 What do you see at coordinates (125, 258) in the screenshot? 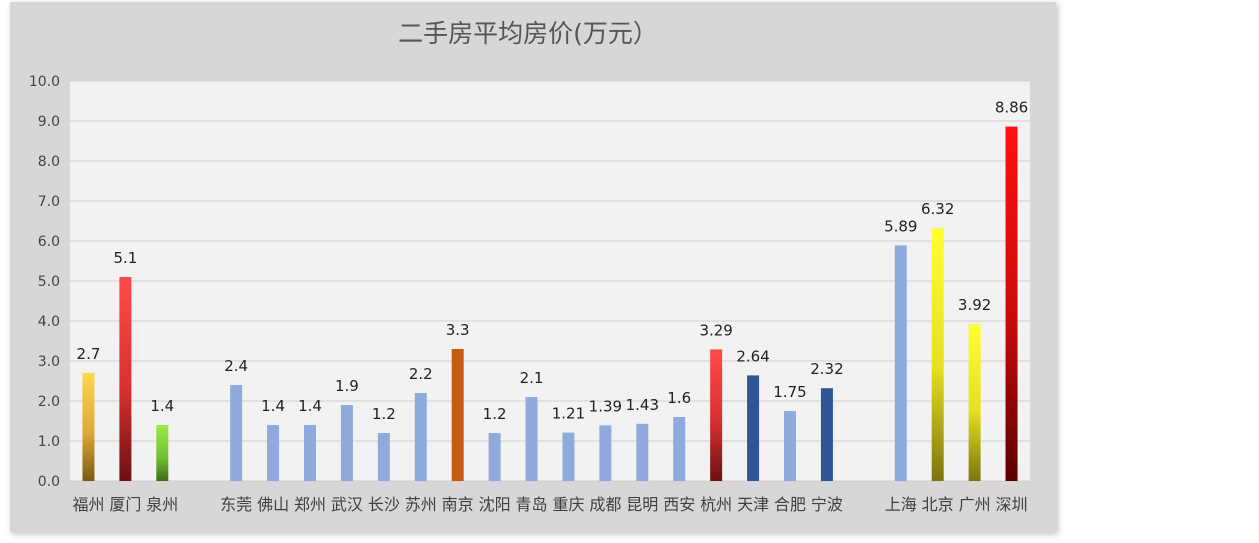
I see `data-label: 5.1` at bounding box center [125, 258].